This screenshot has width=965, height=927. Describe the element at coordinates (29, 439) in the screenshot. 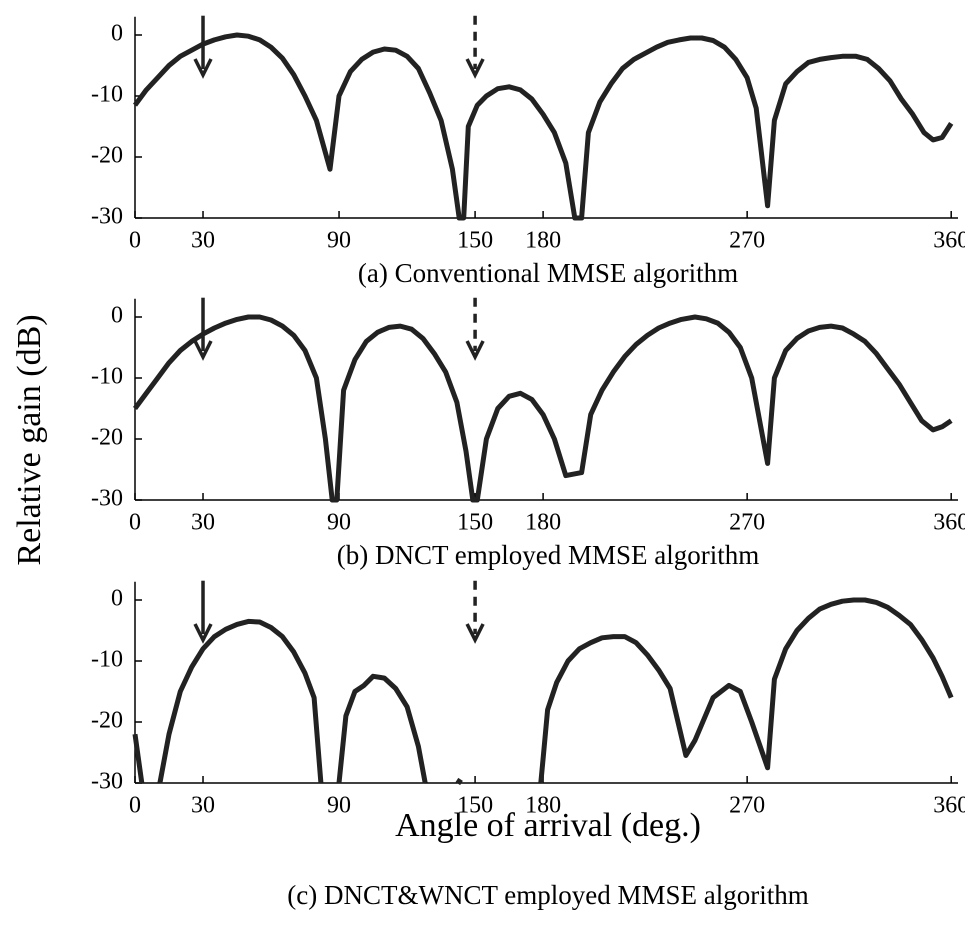

I see `y-axis-label: Relative gain (dB)` at that location.